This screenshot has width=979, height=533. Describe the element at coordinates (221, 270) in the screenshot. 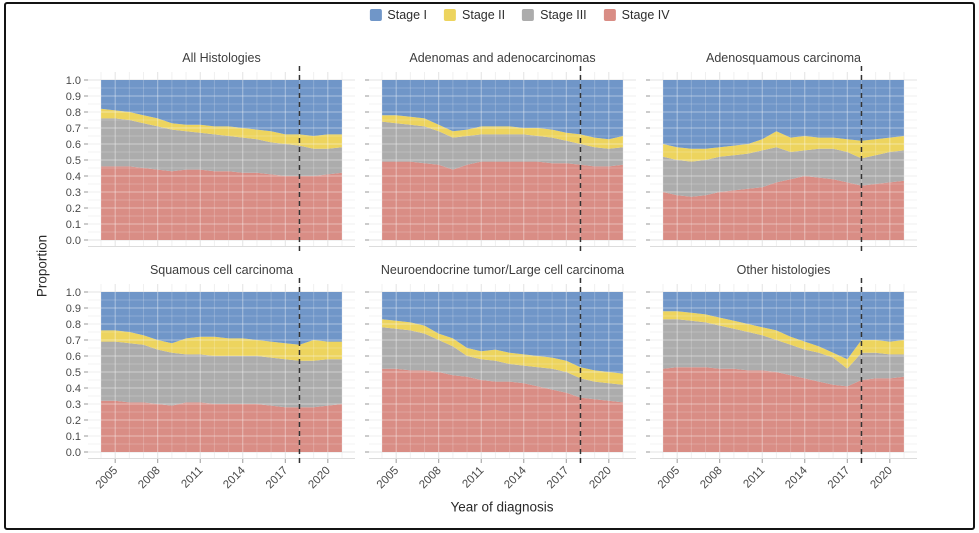

I see `panel-title: Squamous cell carcinoma` at that location.